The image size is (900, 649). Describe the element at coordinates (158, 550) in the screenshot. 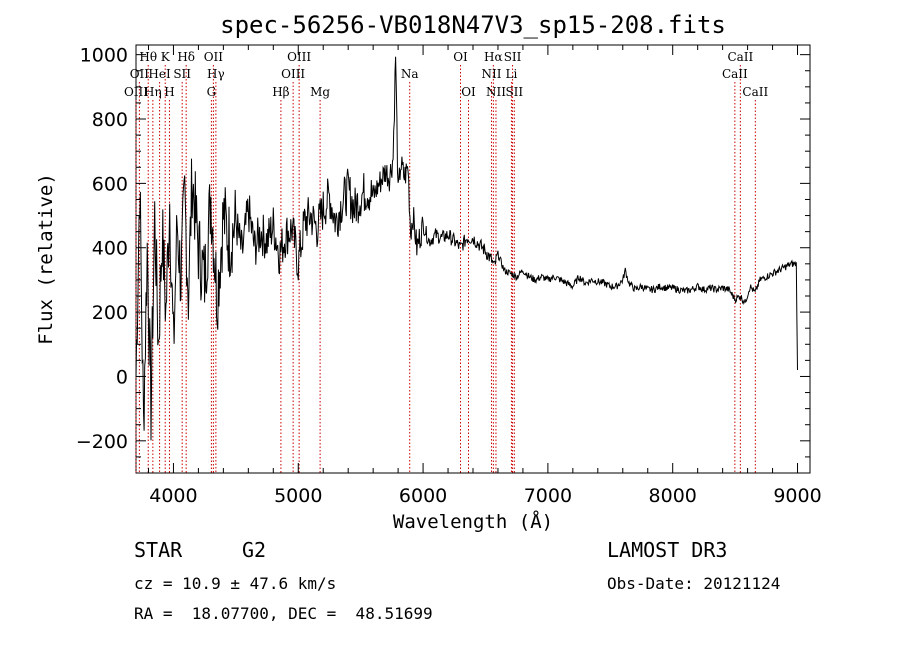

I see `object-class: STAR` at that location.